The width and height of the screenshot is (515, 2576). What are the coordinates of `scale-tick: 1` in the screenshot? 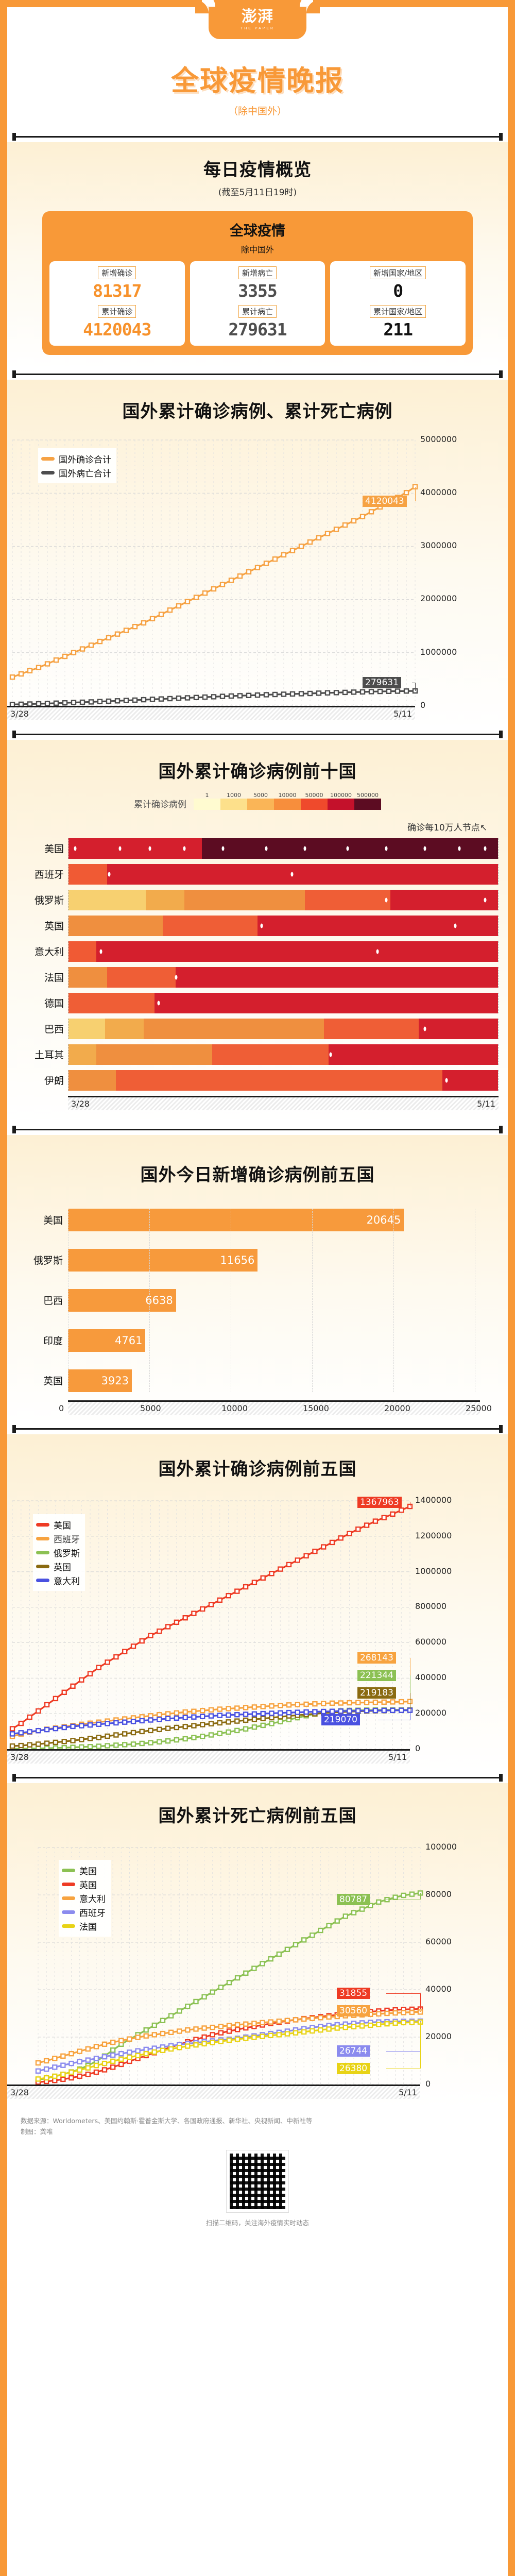 It's located at (207, 795).